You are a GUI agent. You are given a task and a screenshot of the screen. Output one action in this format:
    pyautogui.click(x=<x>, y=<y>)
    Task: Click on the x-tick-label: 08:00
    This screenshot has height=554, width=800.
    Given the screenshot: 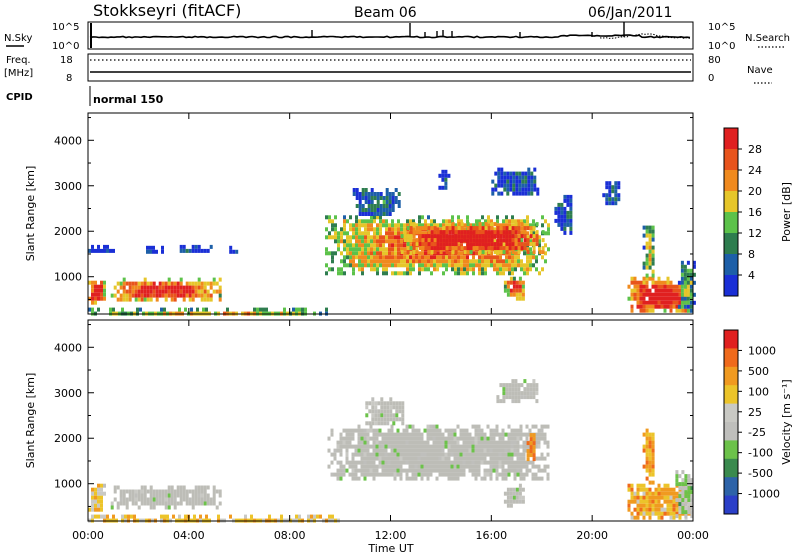 What is the action you would take?
    pyautogui.click(x=290, y=535)
    